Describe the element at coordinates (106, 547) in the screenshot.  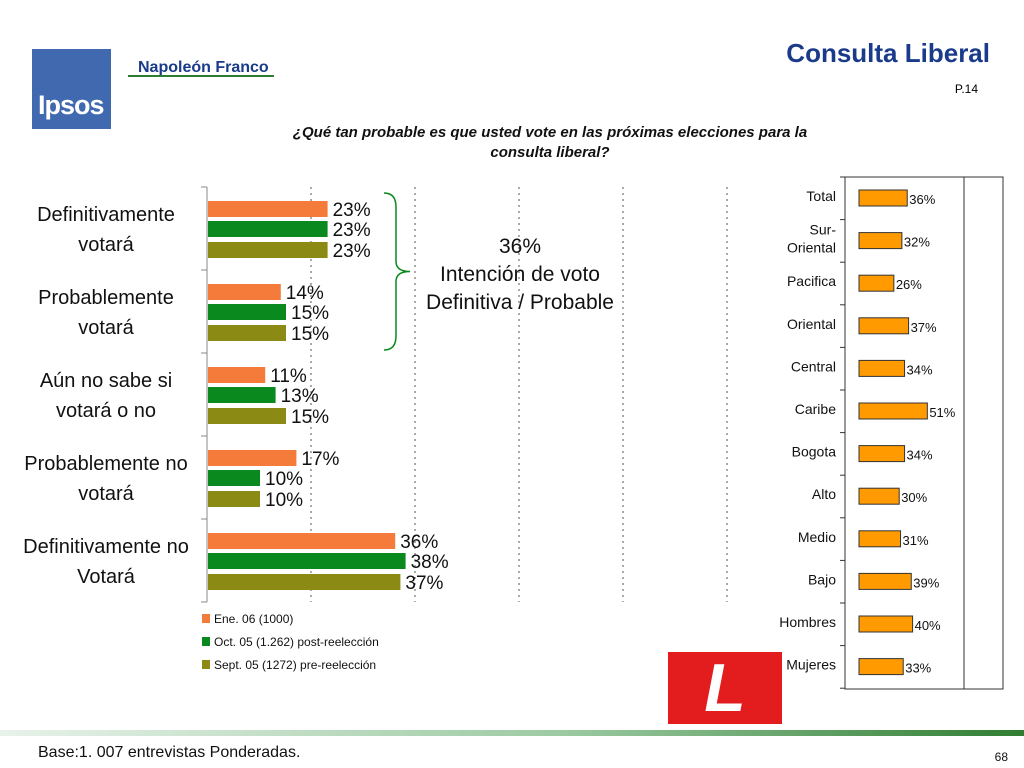
I see `category-label: Definitivamente no` at that location.